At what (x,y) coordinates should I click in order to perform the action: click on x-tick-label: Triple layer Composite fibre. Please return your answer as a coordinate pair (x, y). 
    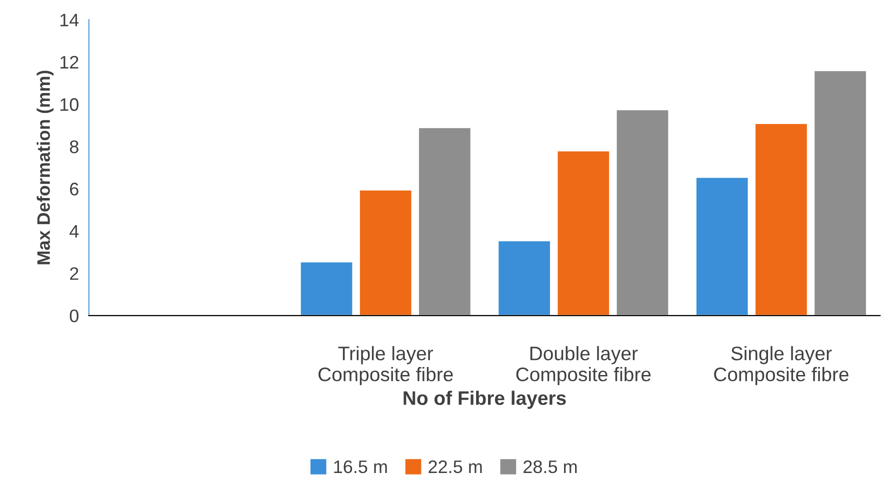
    Looking at the image, I should click on (385, 366).